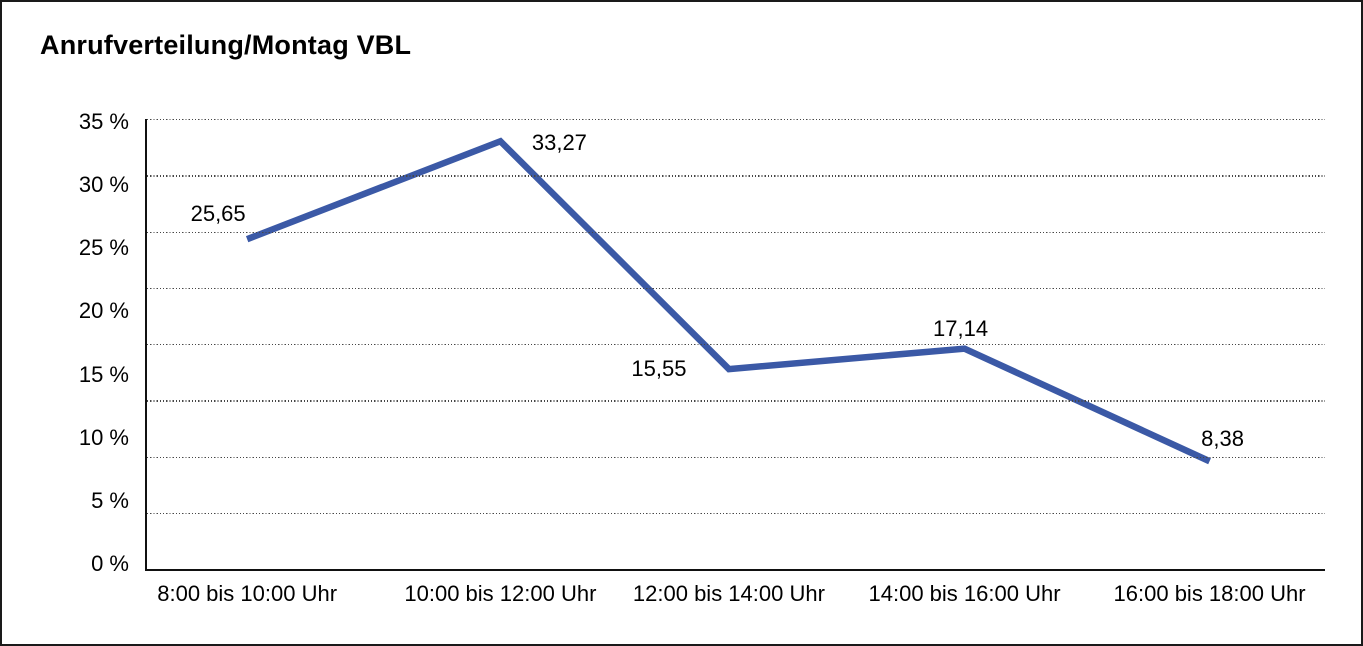 The height and width of the screenshot is (646, 1363). What do you see at coordinates (500, 593) in the screenshot?
I see `x-axis-tick-label: 10:00 bis 12:00 Uhr` at bounding box center [500, 593].